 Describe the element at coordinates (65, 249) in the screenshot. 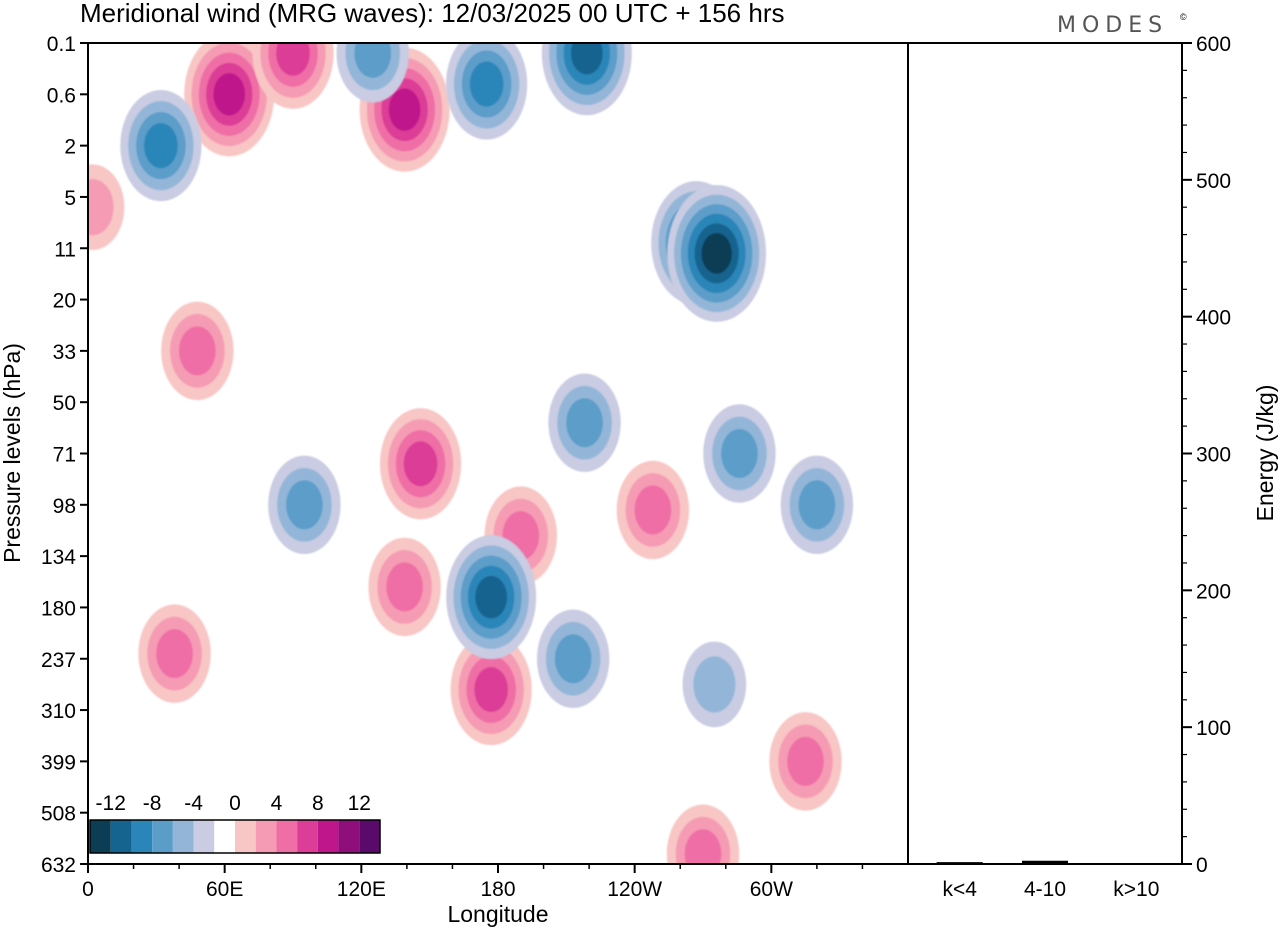

I see `y-tick-label: 11` at that location.